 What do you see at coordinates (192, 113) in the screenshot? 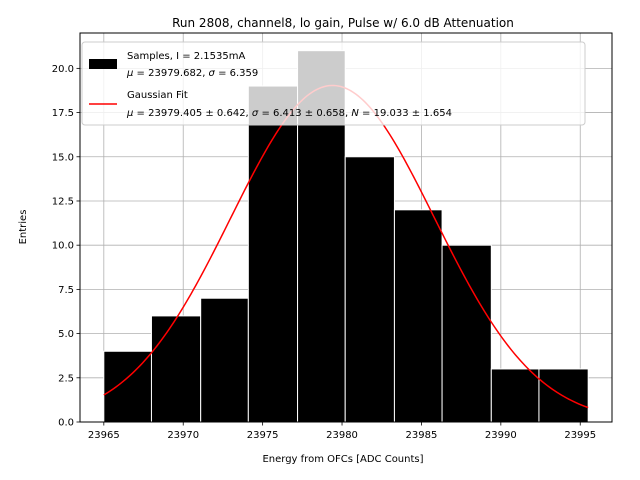
I see `legend-fit-mu-value: = 23979.405 ± 0.642,` at bounding box center [192, 113].